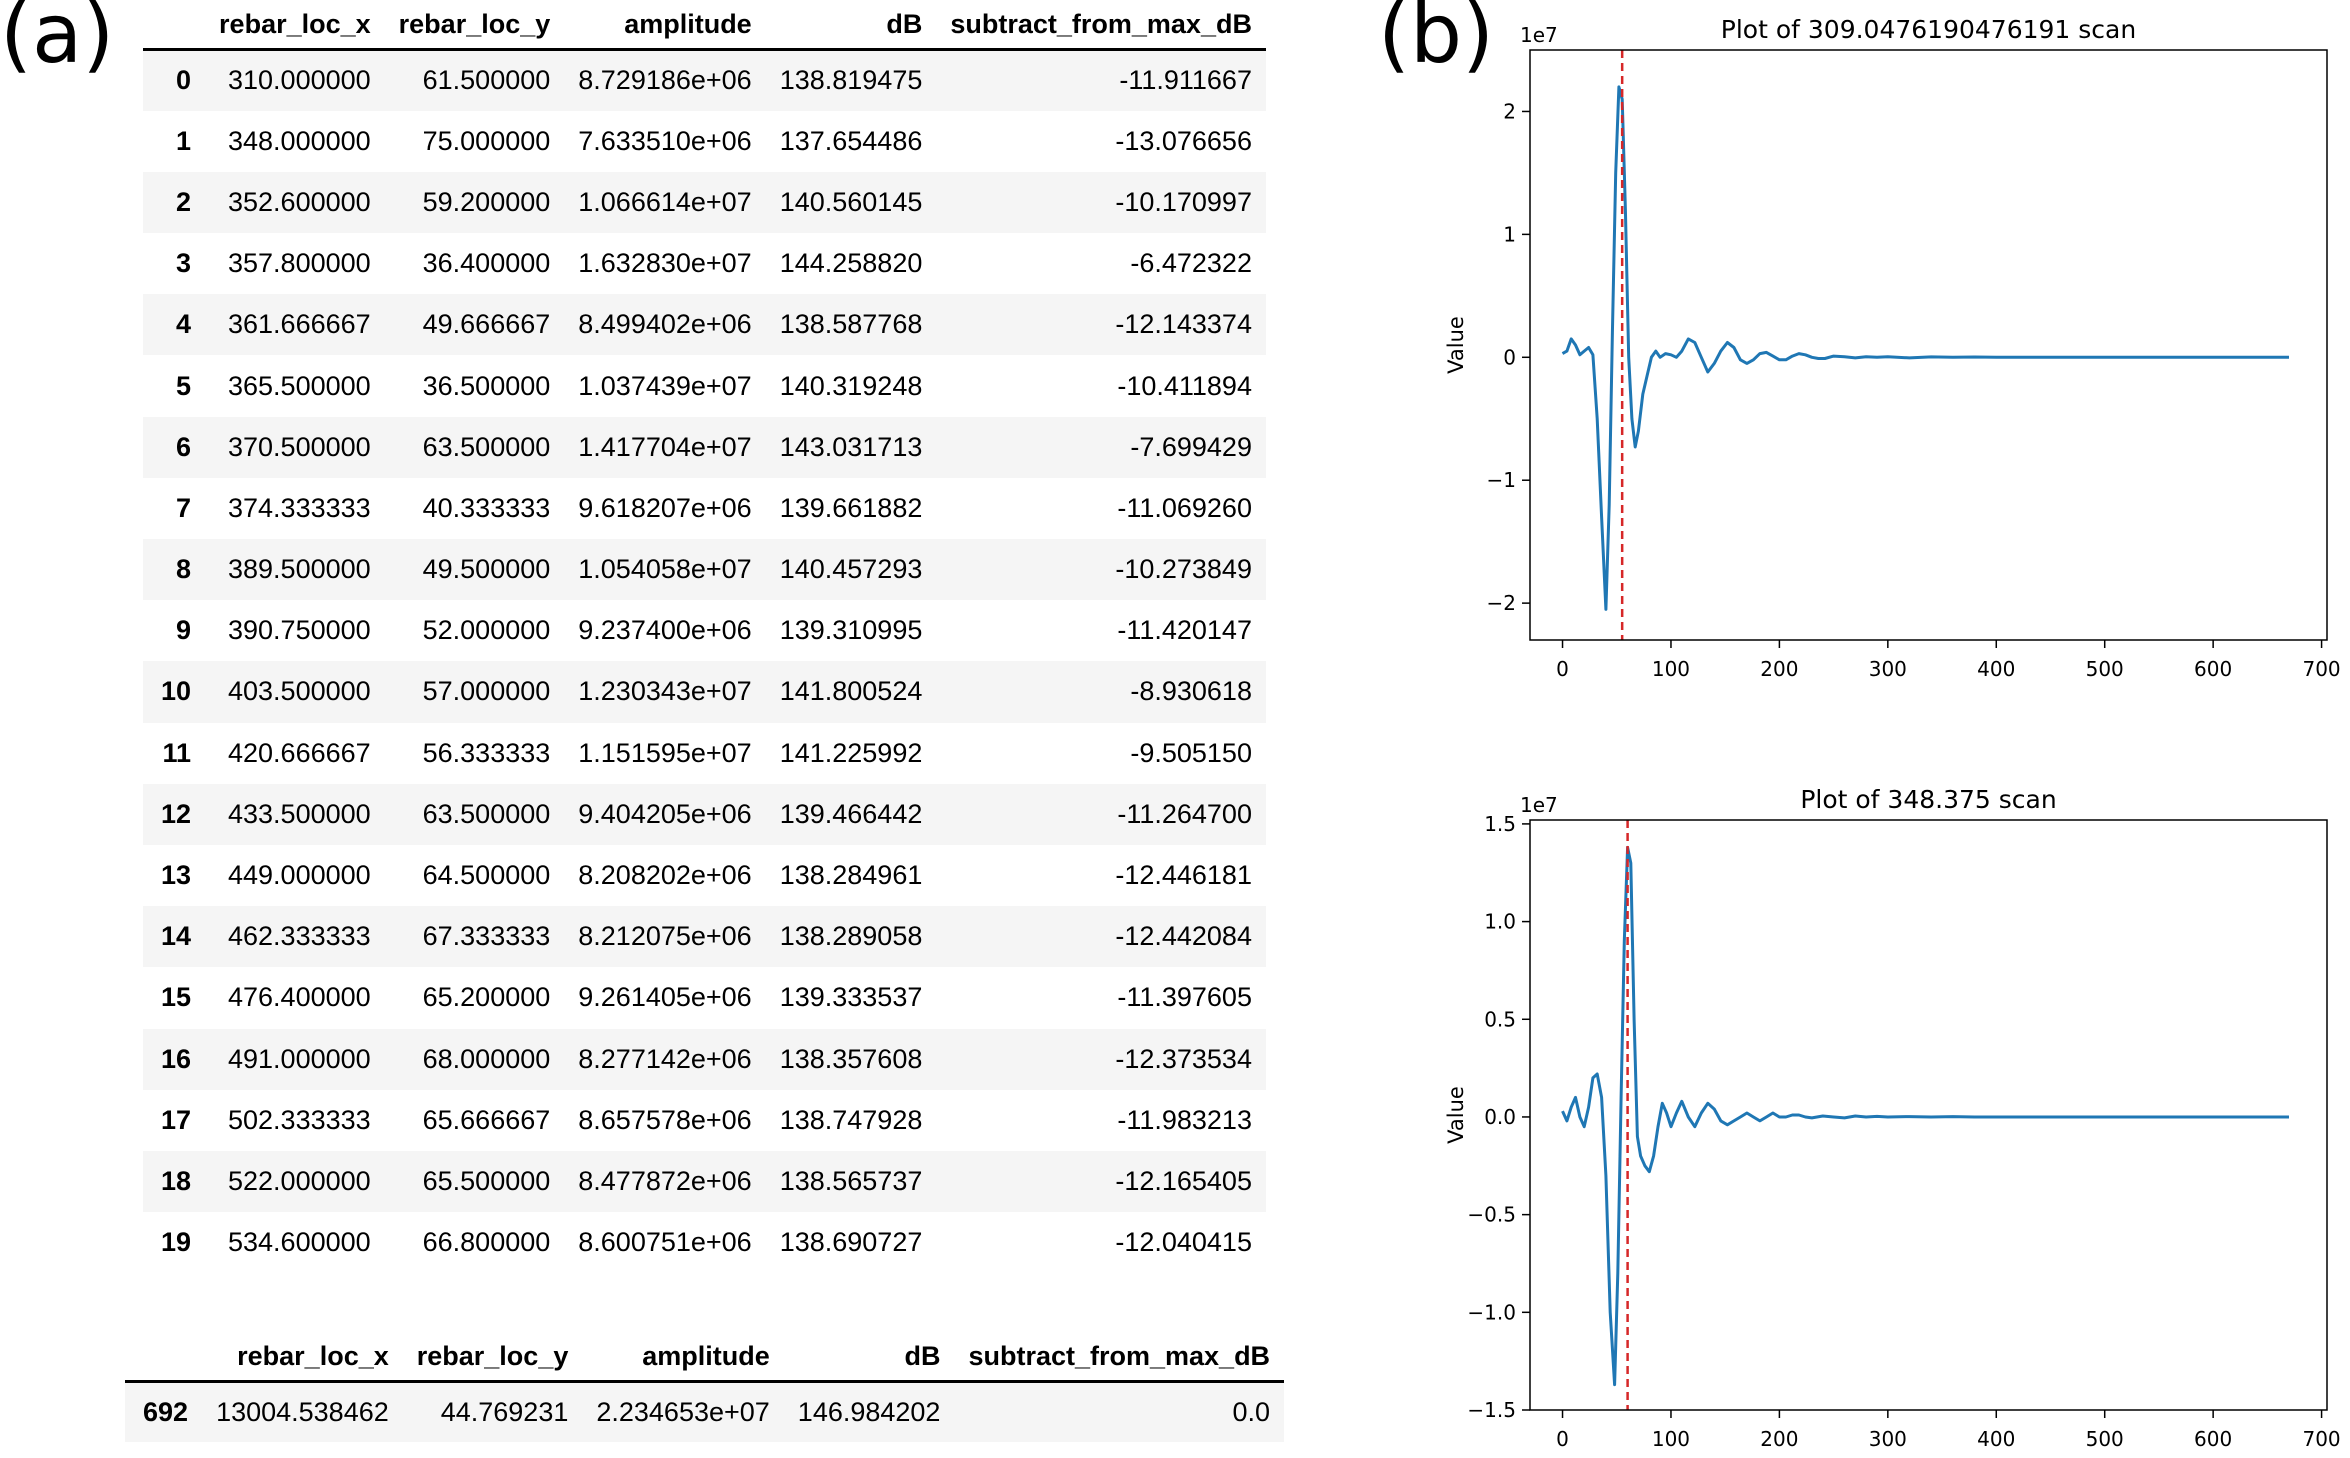  I want to click on table-cell: 138.284961, so click(851, 875).